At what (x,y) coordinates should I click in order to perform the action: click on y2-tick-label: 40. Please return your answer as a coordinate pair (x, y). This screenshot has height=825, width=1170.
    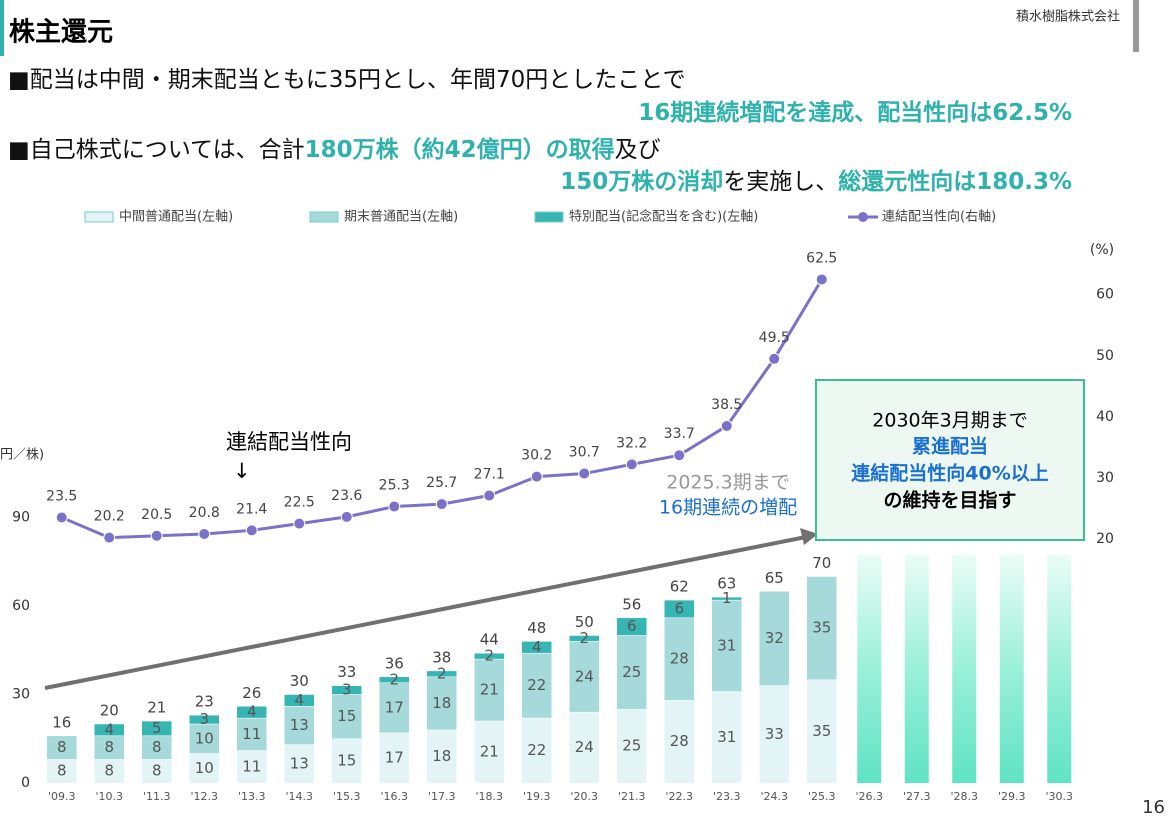
    Looking at the image, I should click on (1105, 417).